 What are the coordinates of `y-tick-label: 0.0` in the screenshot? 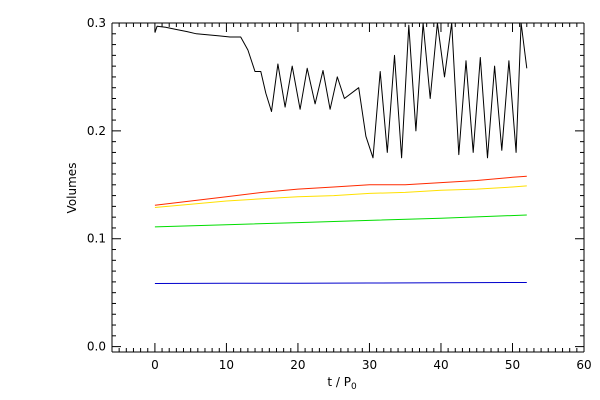 It's located at (96, 347).